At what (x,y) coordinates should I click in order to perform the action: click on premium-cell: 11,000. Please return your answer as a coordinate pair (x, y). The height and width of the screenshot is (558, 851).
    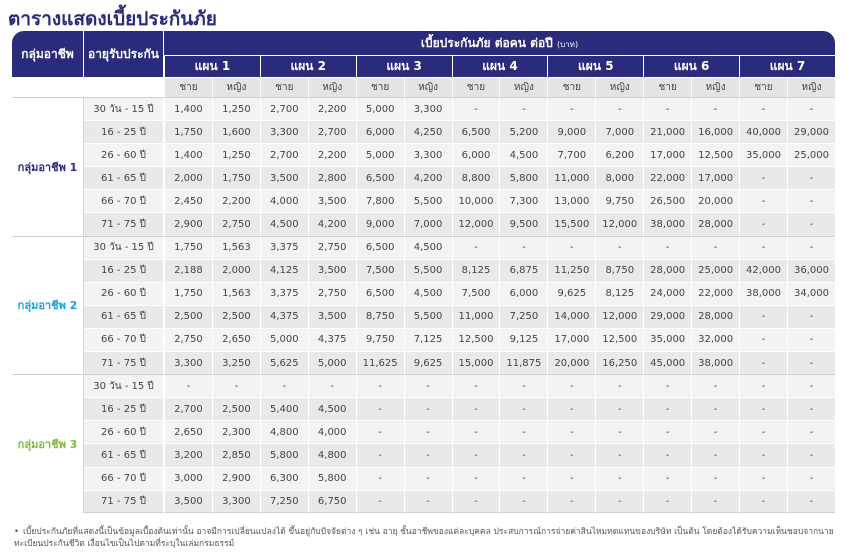
    Looking at the image, I should click on (571, 178).